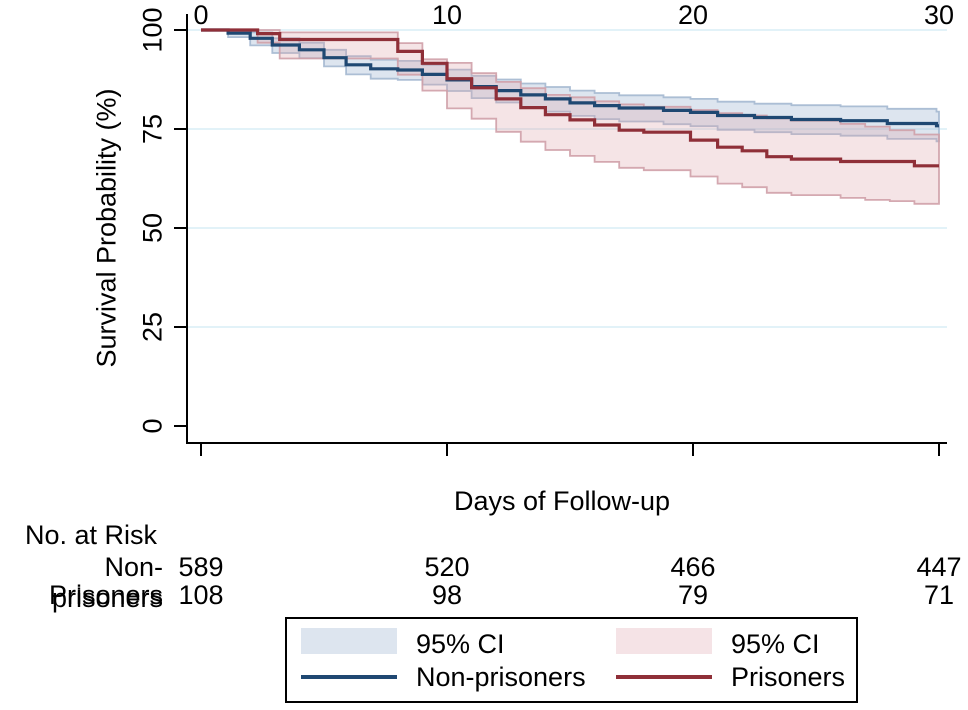  What do you see at coordinates (106, 228) in the screenshot?
I see `y-axis-title: Survival Probability (%)` at bounding box center [106, 228].